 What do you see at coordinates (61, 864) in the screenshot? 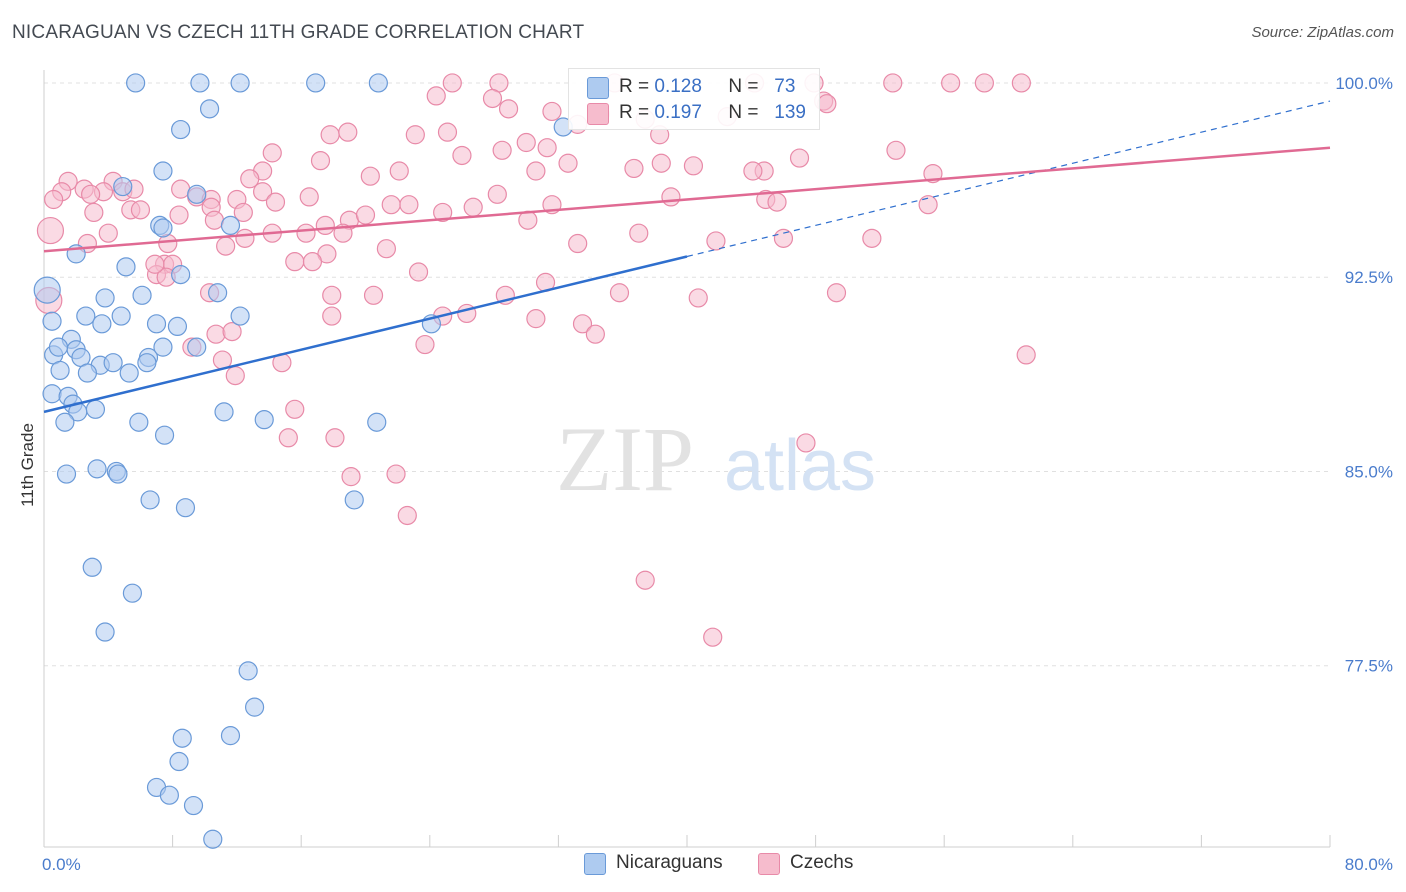
I see `x-tick-label: 0.0%` at bounding box center [61, 864].